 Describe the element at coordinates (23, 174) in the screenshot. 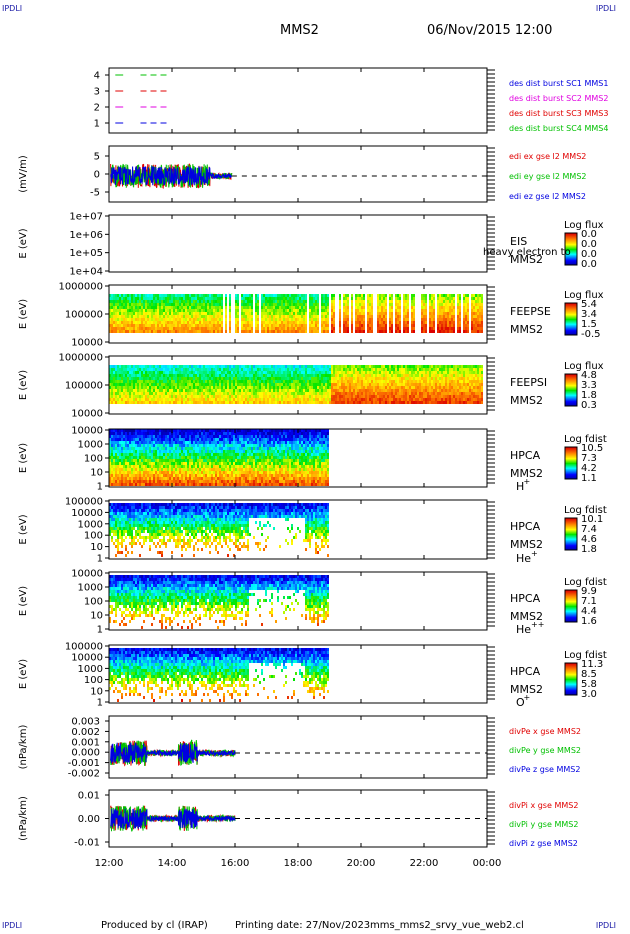

I see `y-axis-label-edi-e: (mV/m)` at that location.